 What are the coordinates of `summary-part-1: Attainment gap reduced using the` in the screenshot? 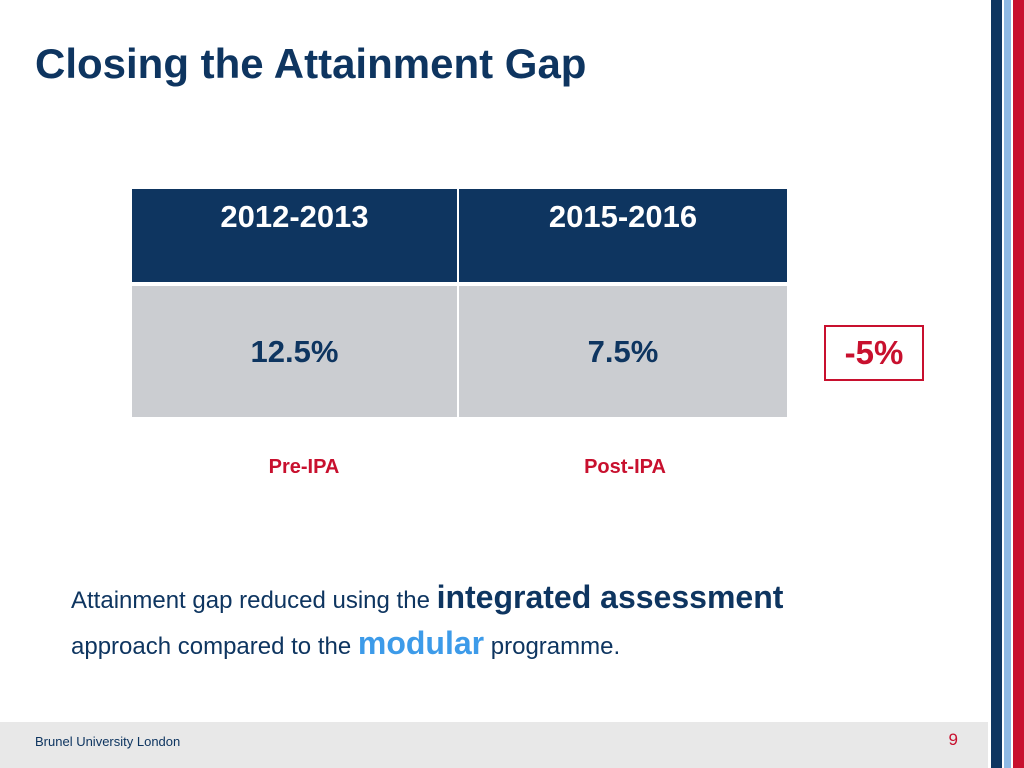 It's located at (254, 600).